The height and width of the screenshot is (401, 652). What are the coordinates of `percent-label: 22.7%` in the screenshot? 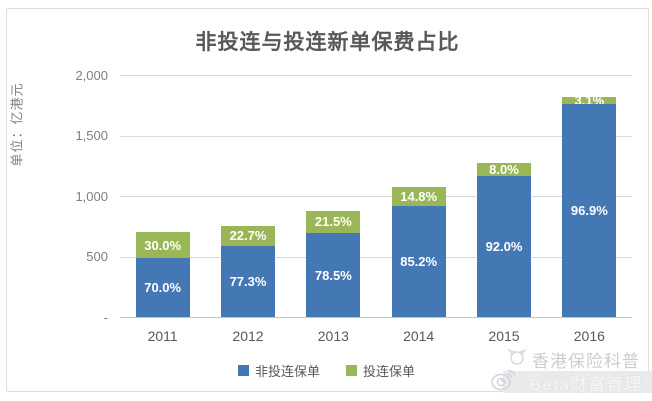 It's located at (248, 236).